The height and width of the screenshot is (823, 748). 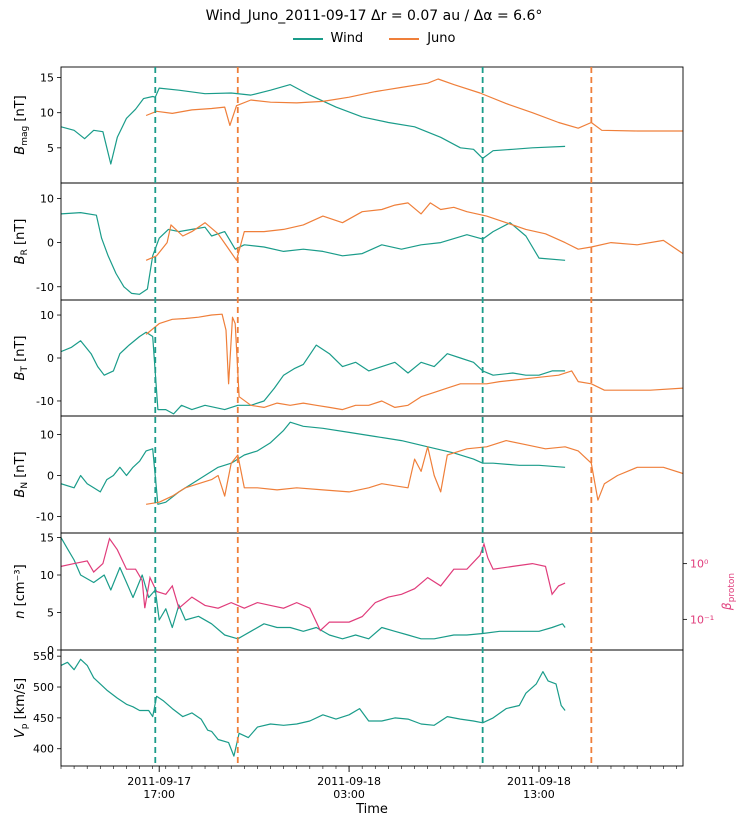 What do you see at coordinates (21, 242) in the screenshot?
I see `y-axis-label-br: BR [nT]` at bounding box center [21, 242].